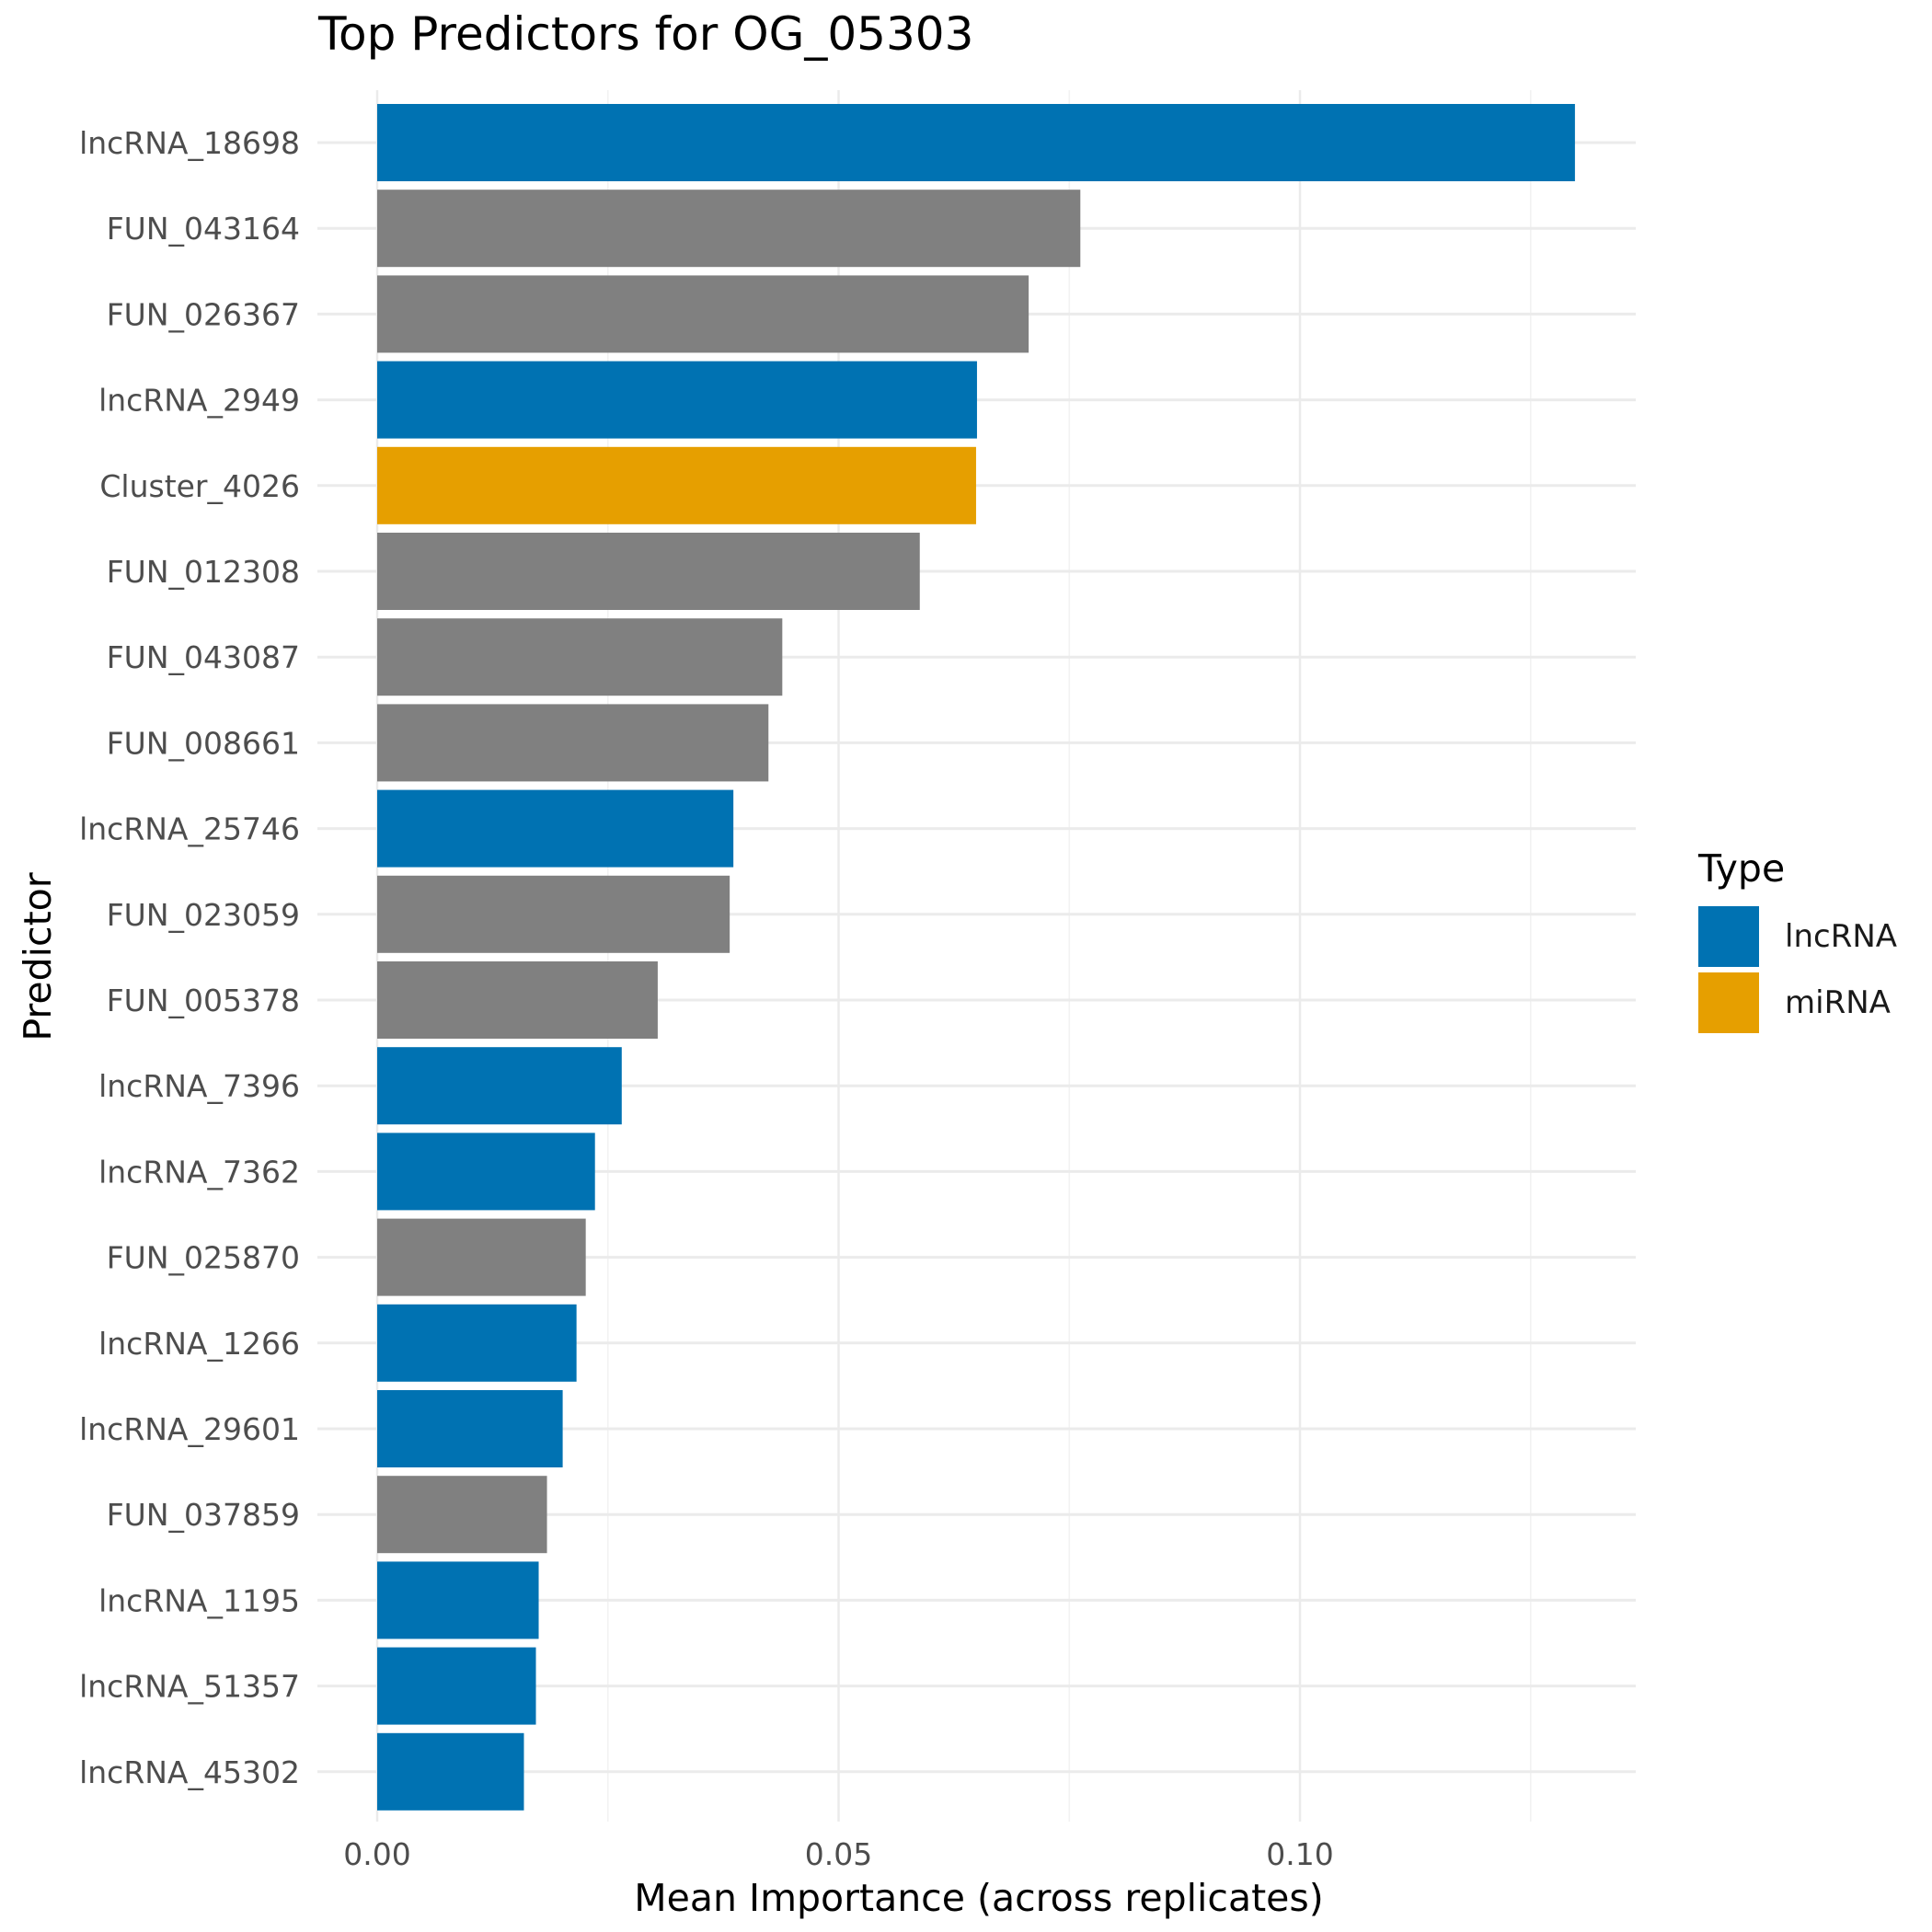 The image size is (1932, 1932). What do you see at coordinates (203, 743) in the screenshot?
I see `y-tick-label: FUN_008661` at bounding box center [203, 743].